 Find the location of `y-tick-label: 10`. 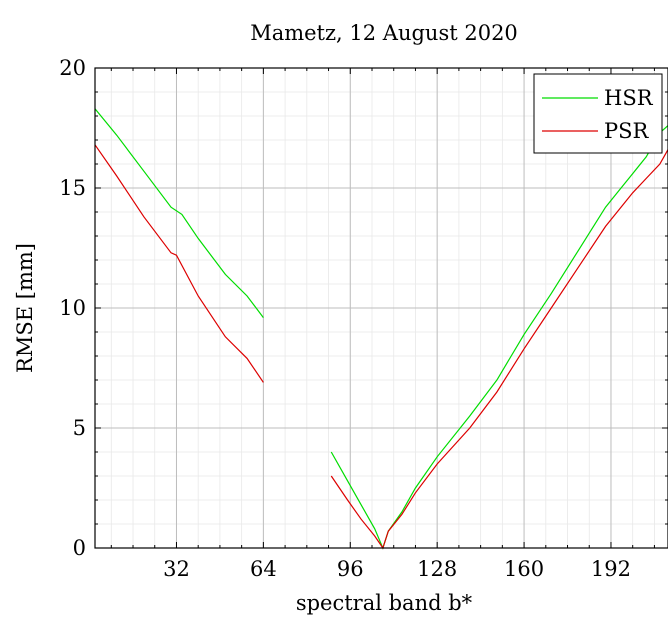

y-tick-label: 10 is located at coordinates (72, 308).